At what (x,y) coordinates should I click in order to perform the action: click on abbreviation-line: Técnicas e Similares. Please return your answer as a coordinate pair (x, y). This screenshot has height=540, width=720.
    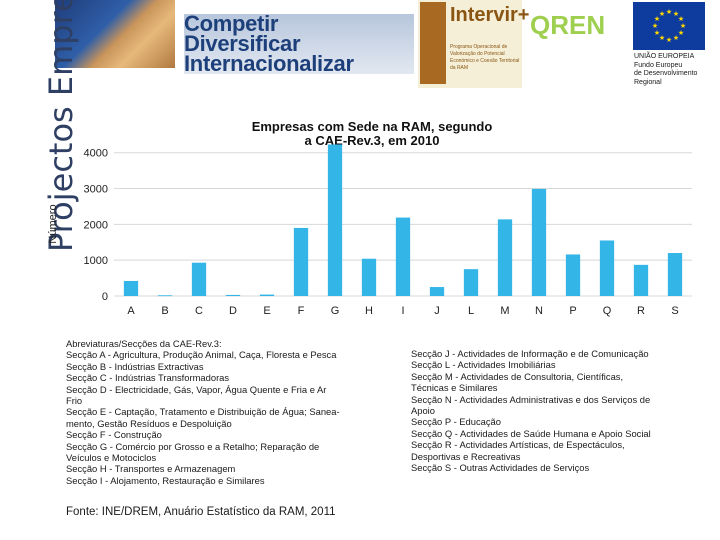
    Looking at the image, I should click on (454, 388).